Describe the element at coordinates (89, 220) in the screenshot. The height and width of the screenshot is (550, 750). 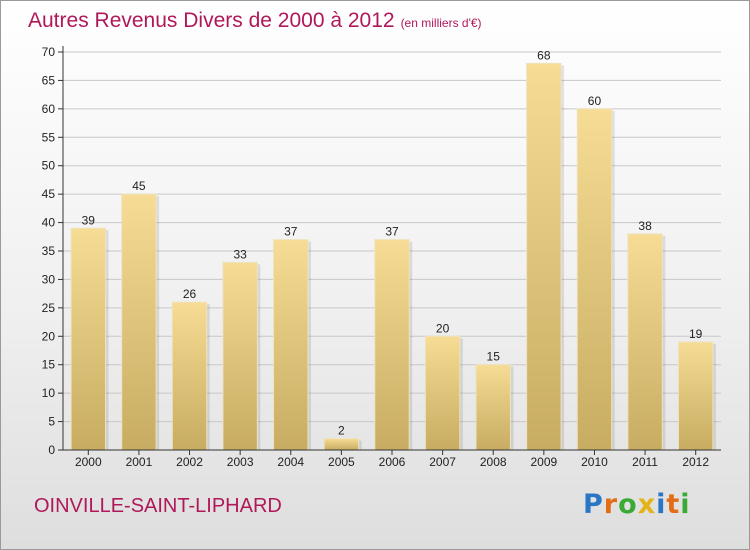
I see `data-label: 39` at that location.